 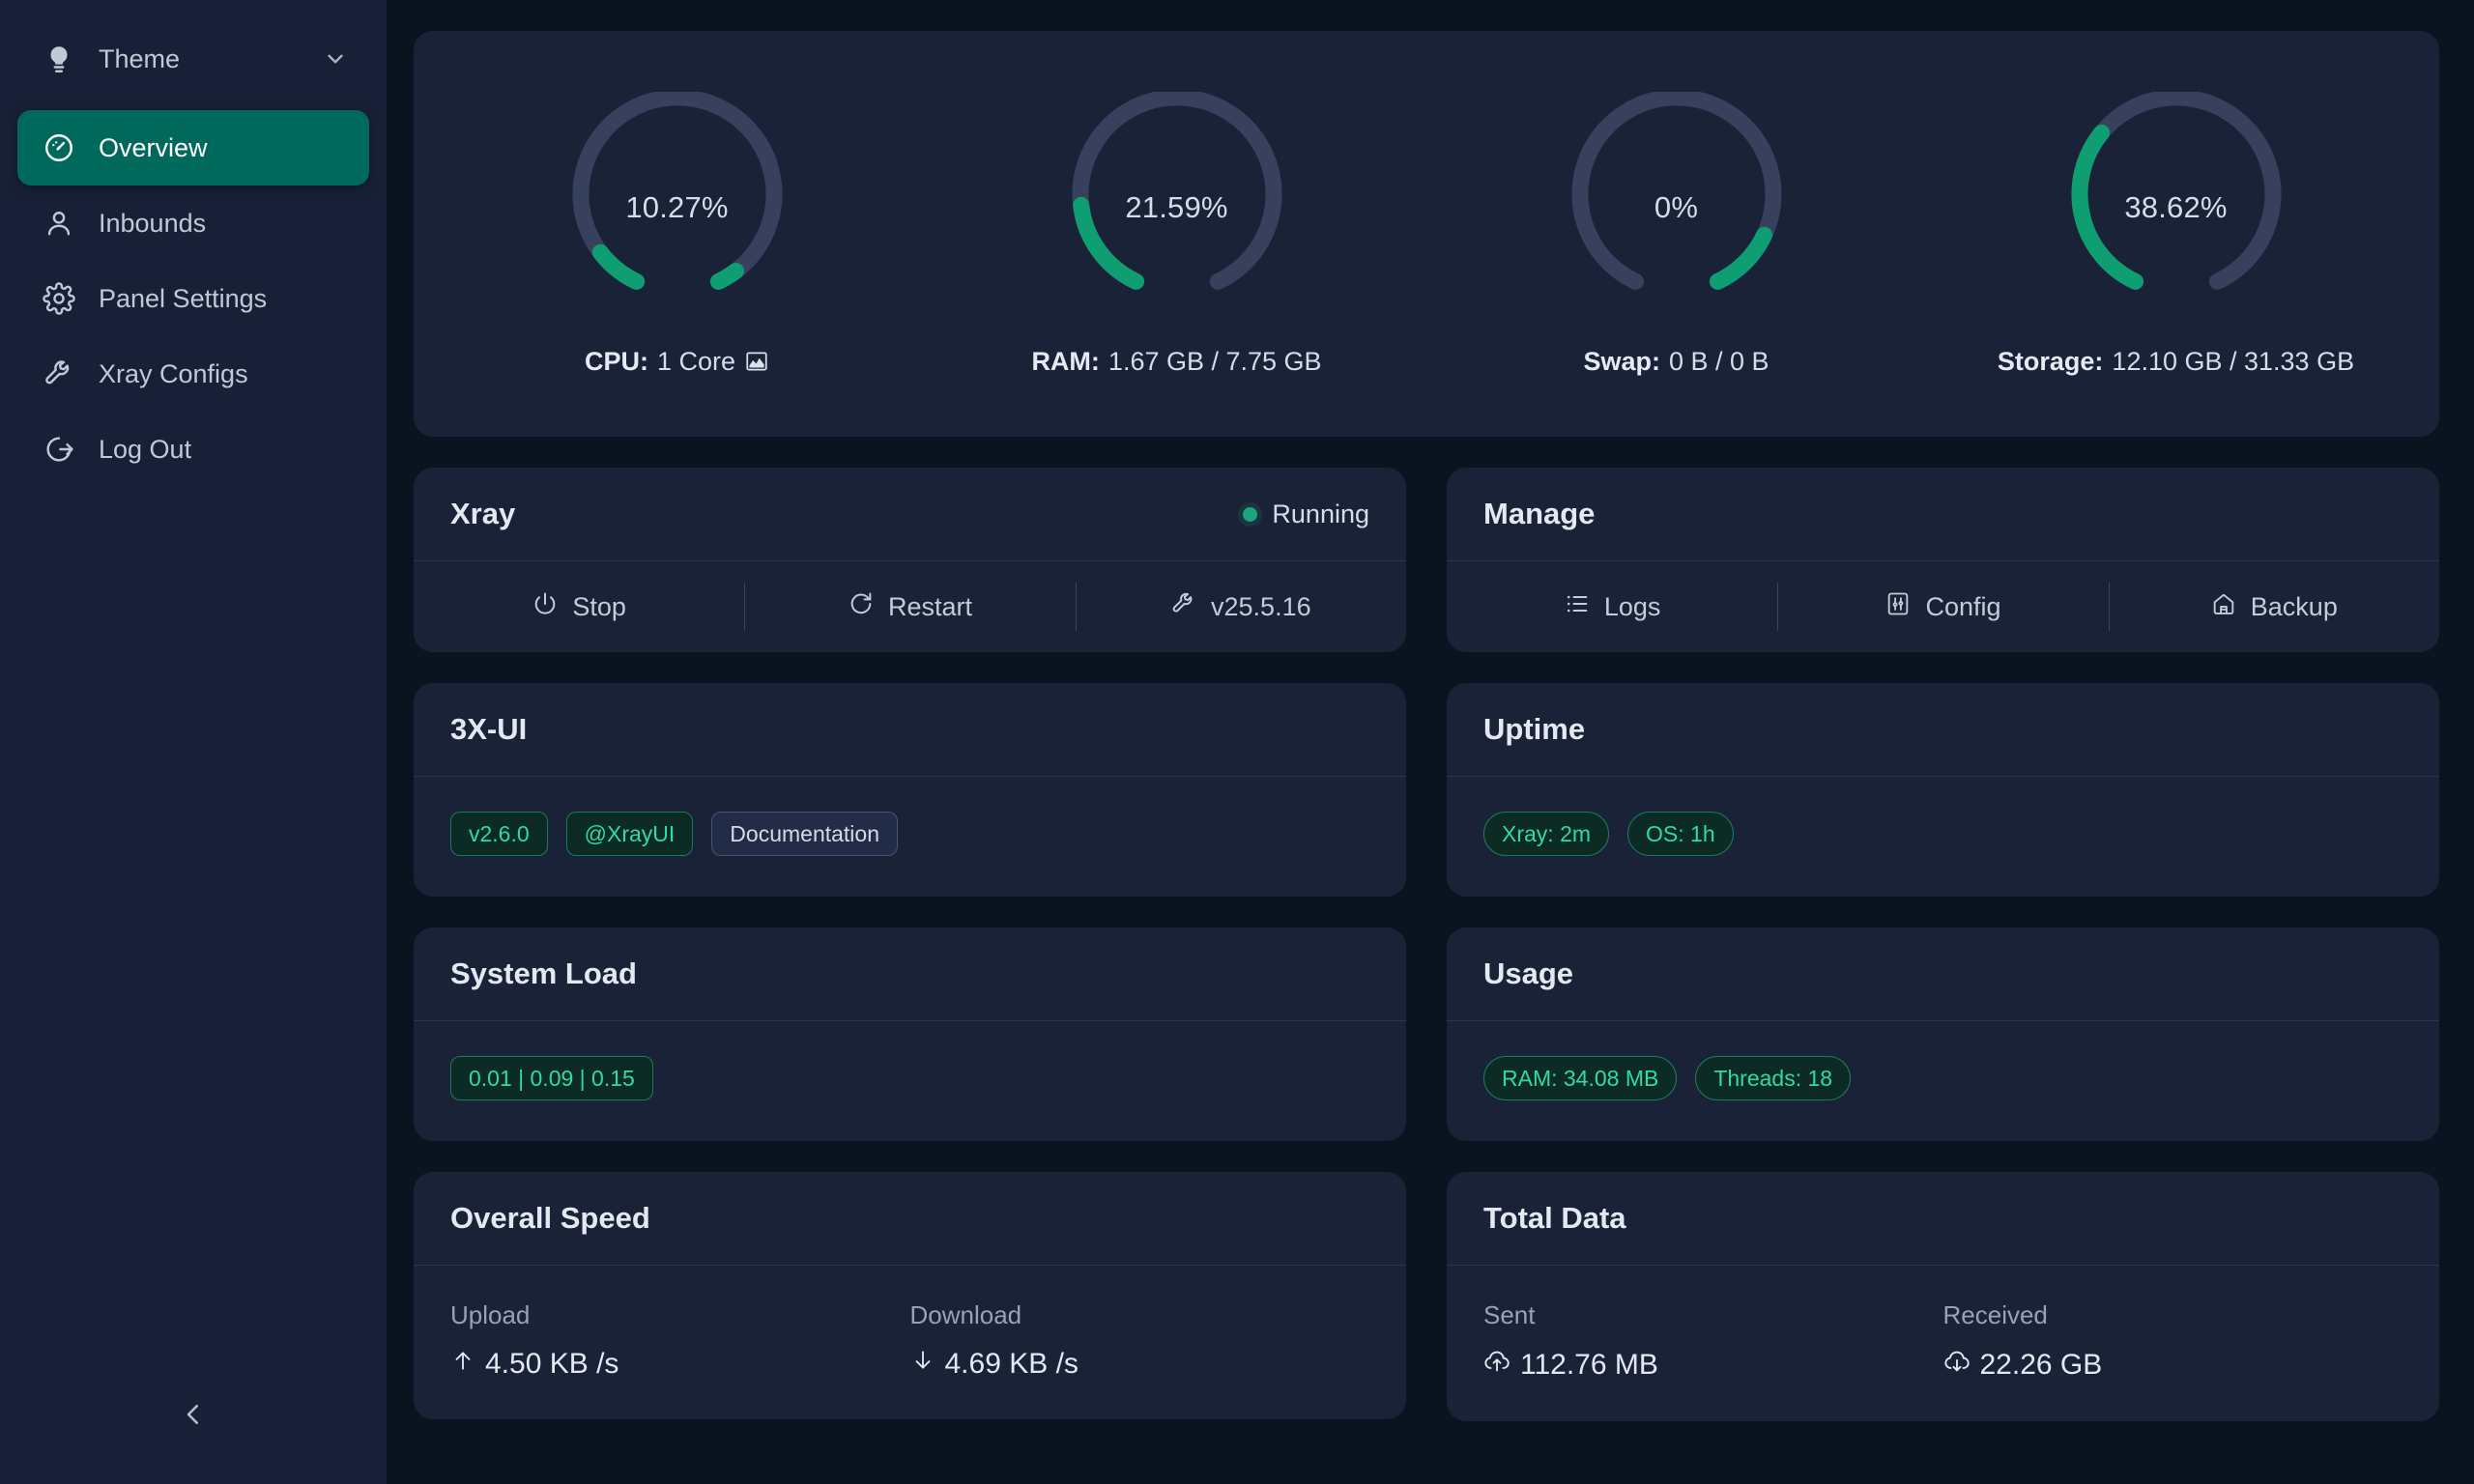 I want to click on xray-version-button: v25.5.16, so click(x=1240, y=607).